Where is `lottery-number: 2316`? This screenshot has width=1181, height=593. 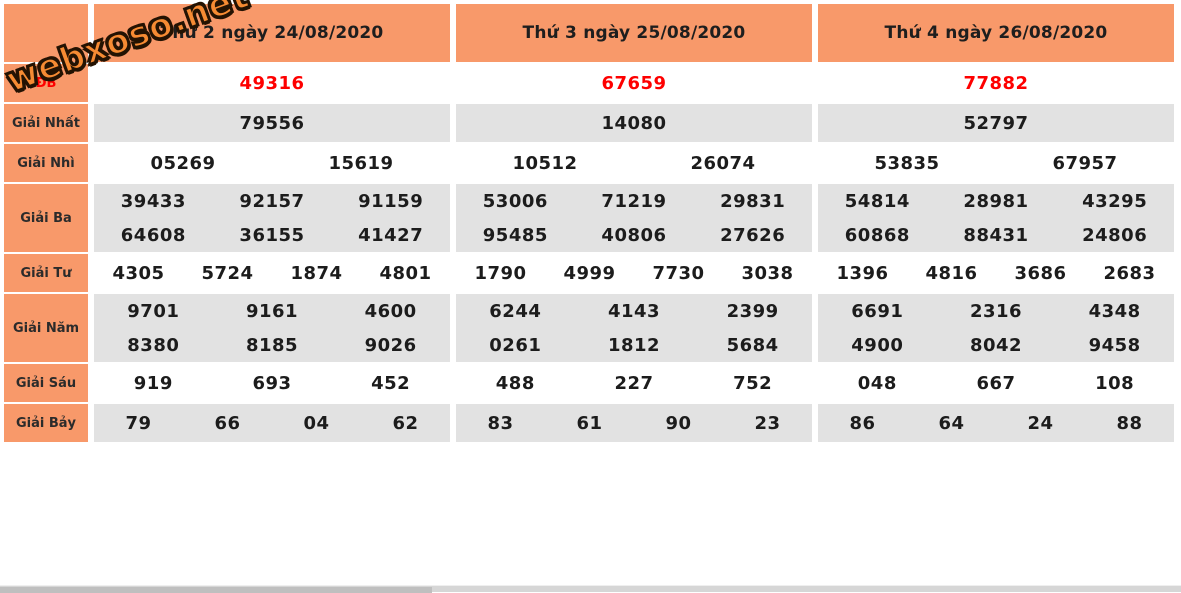
lottery-number: 2316 is located at coordinates (996, 311).